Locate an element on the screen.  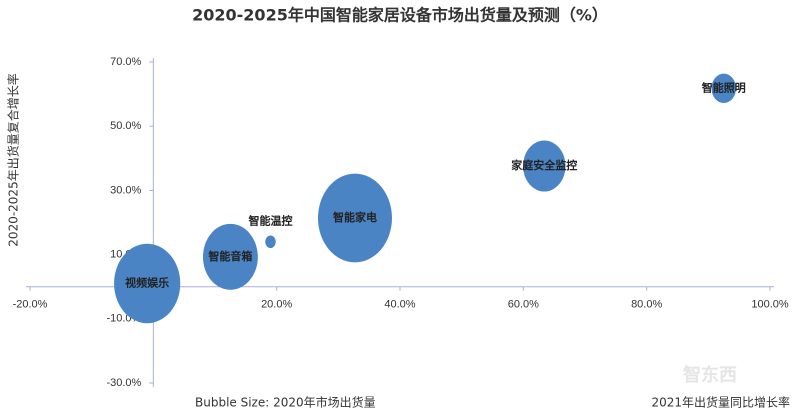
bubble-label: 智能音箱 is located at coordinates (230, 256).